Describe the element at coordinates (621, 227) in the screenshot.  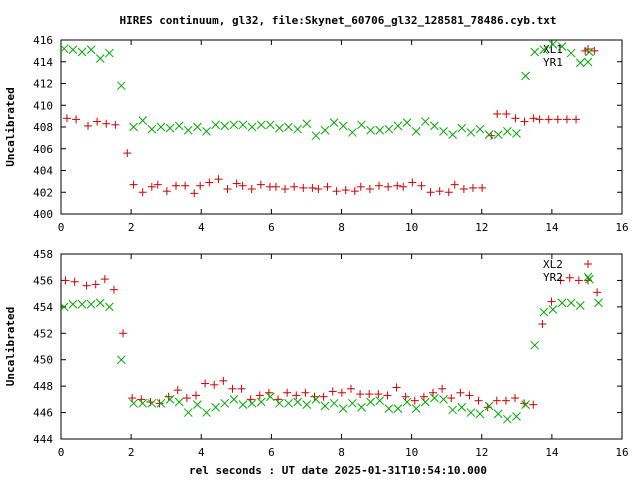
I see `chart1-xtick-label: 16` at that location.